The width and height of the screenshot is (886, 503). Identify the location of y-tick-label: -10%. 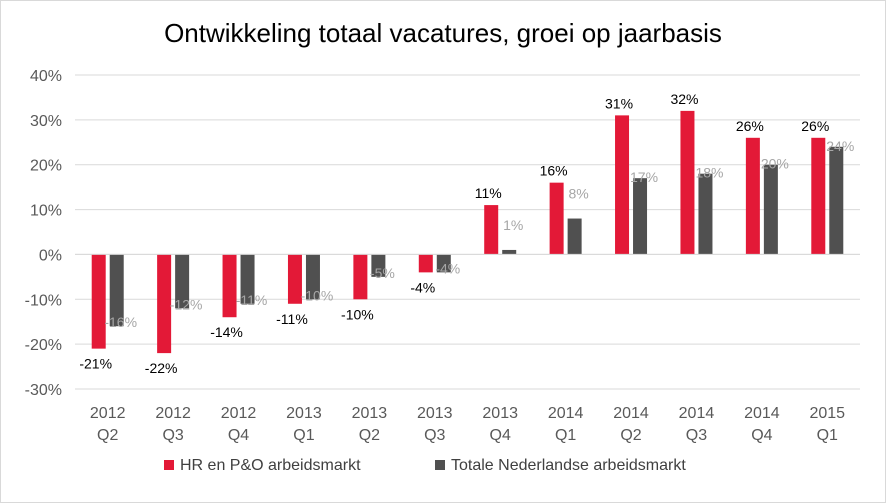
(43, 300).